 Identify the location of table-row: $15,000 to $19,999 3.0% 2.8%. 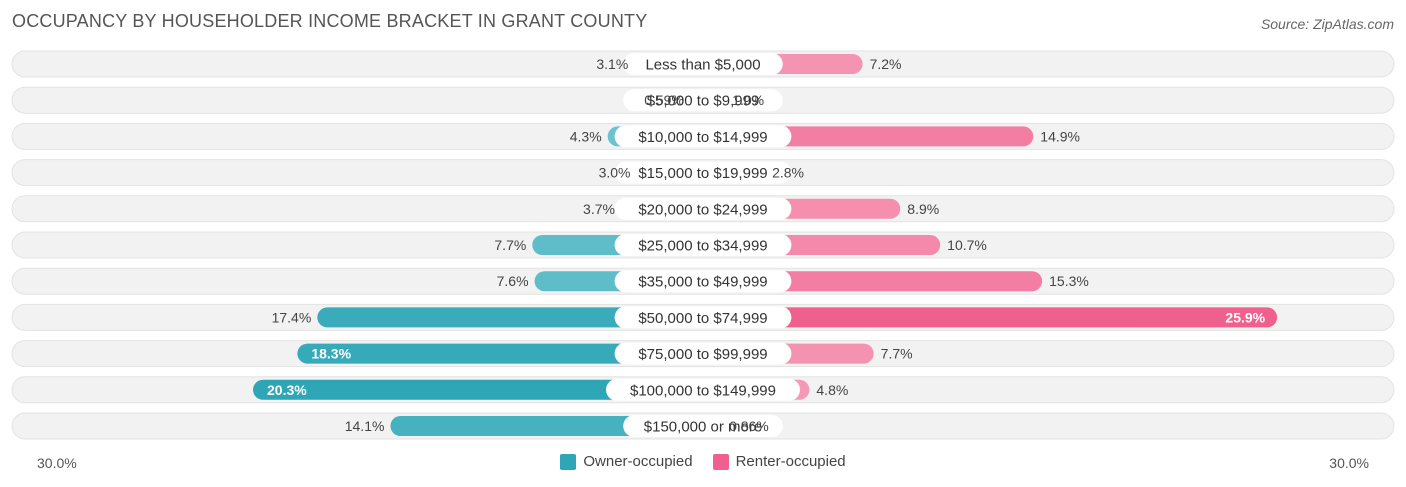
(703, 173).